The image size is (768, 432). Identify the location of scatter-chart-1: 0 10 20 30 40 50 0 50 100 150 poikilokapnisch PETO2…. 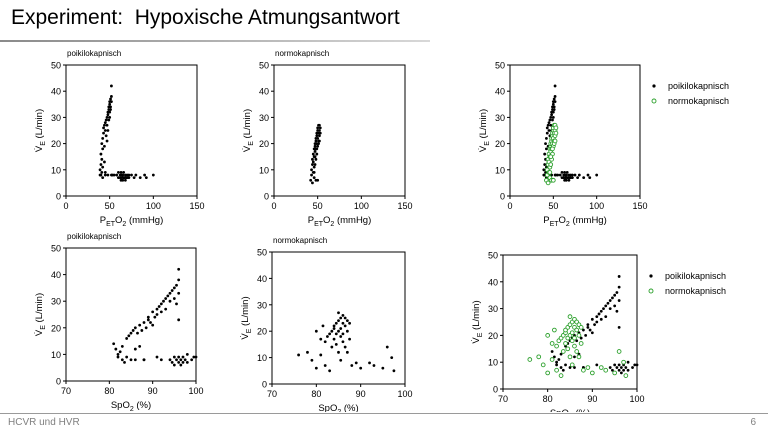
(119, 138).